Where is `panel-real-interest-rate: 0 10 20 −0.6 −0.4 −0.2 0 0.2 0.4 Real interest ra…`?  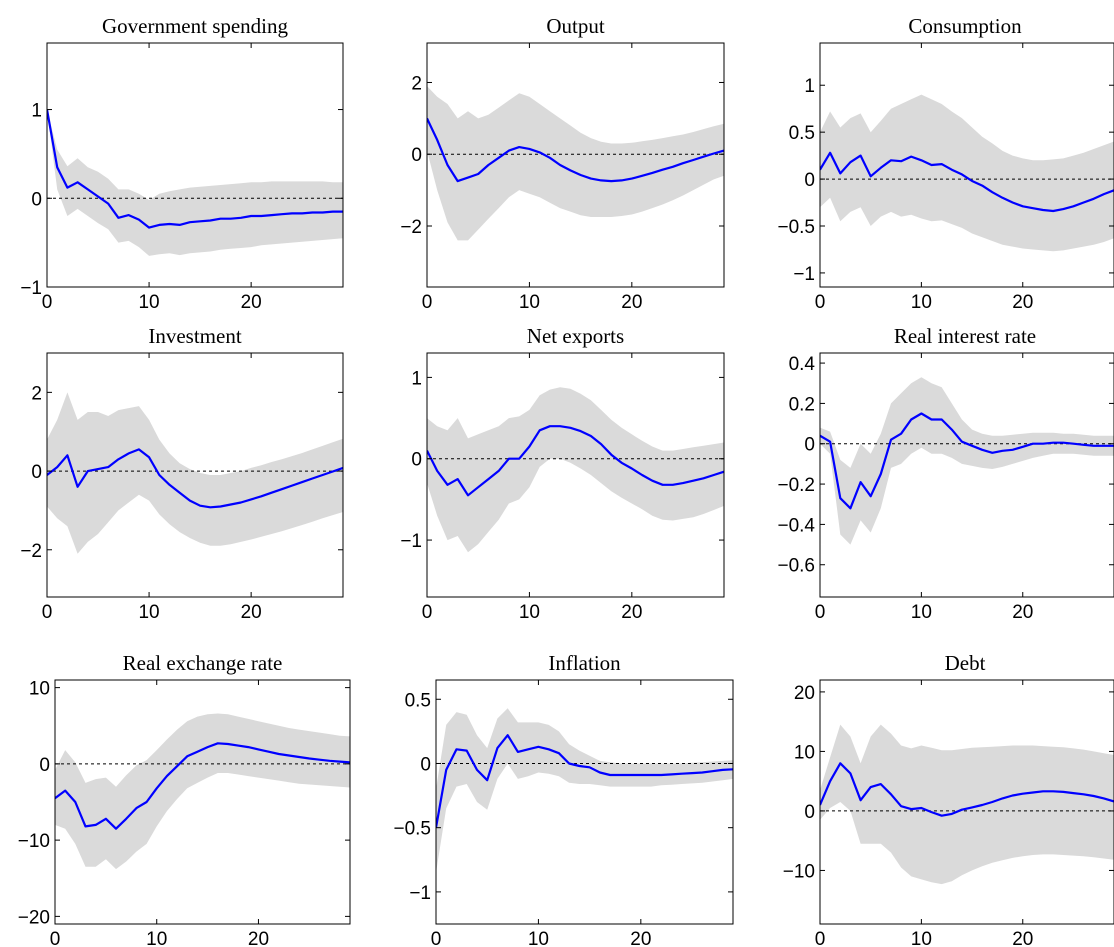 panel-real-interest-rate: 0 10 20 −0.6 −0.4 −0.2 0 0.2 0.4 Real interest ra… is located at coordinates (945, 473).